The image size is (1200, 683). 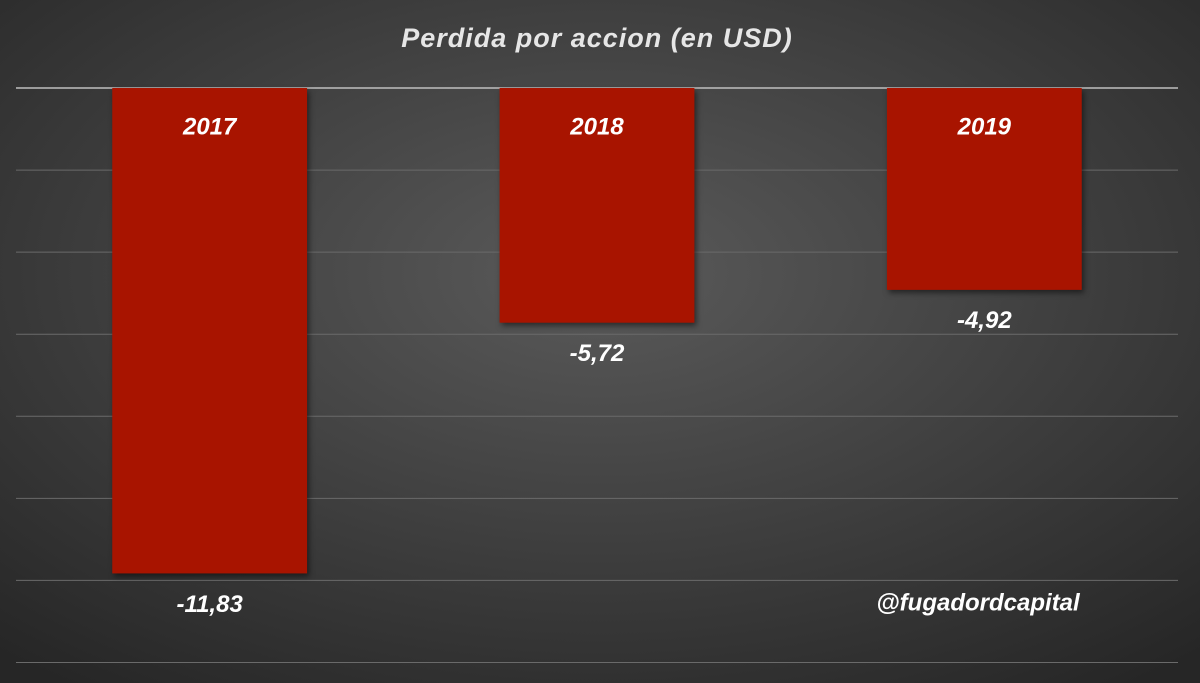 What do you see at coordinates (984, 320) in the screenshot?
I see `value-label: -4,92` at bounding box center [984, 320].